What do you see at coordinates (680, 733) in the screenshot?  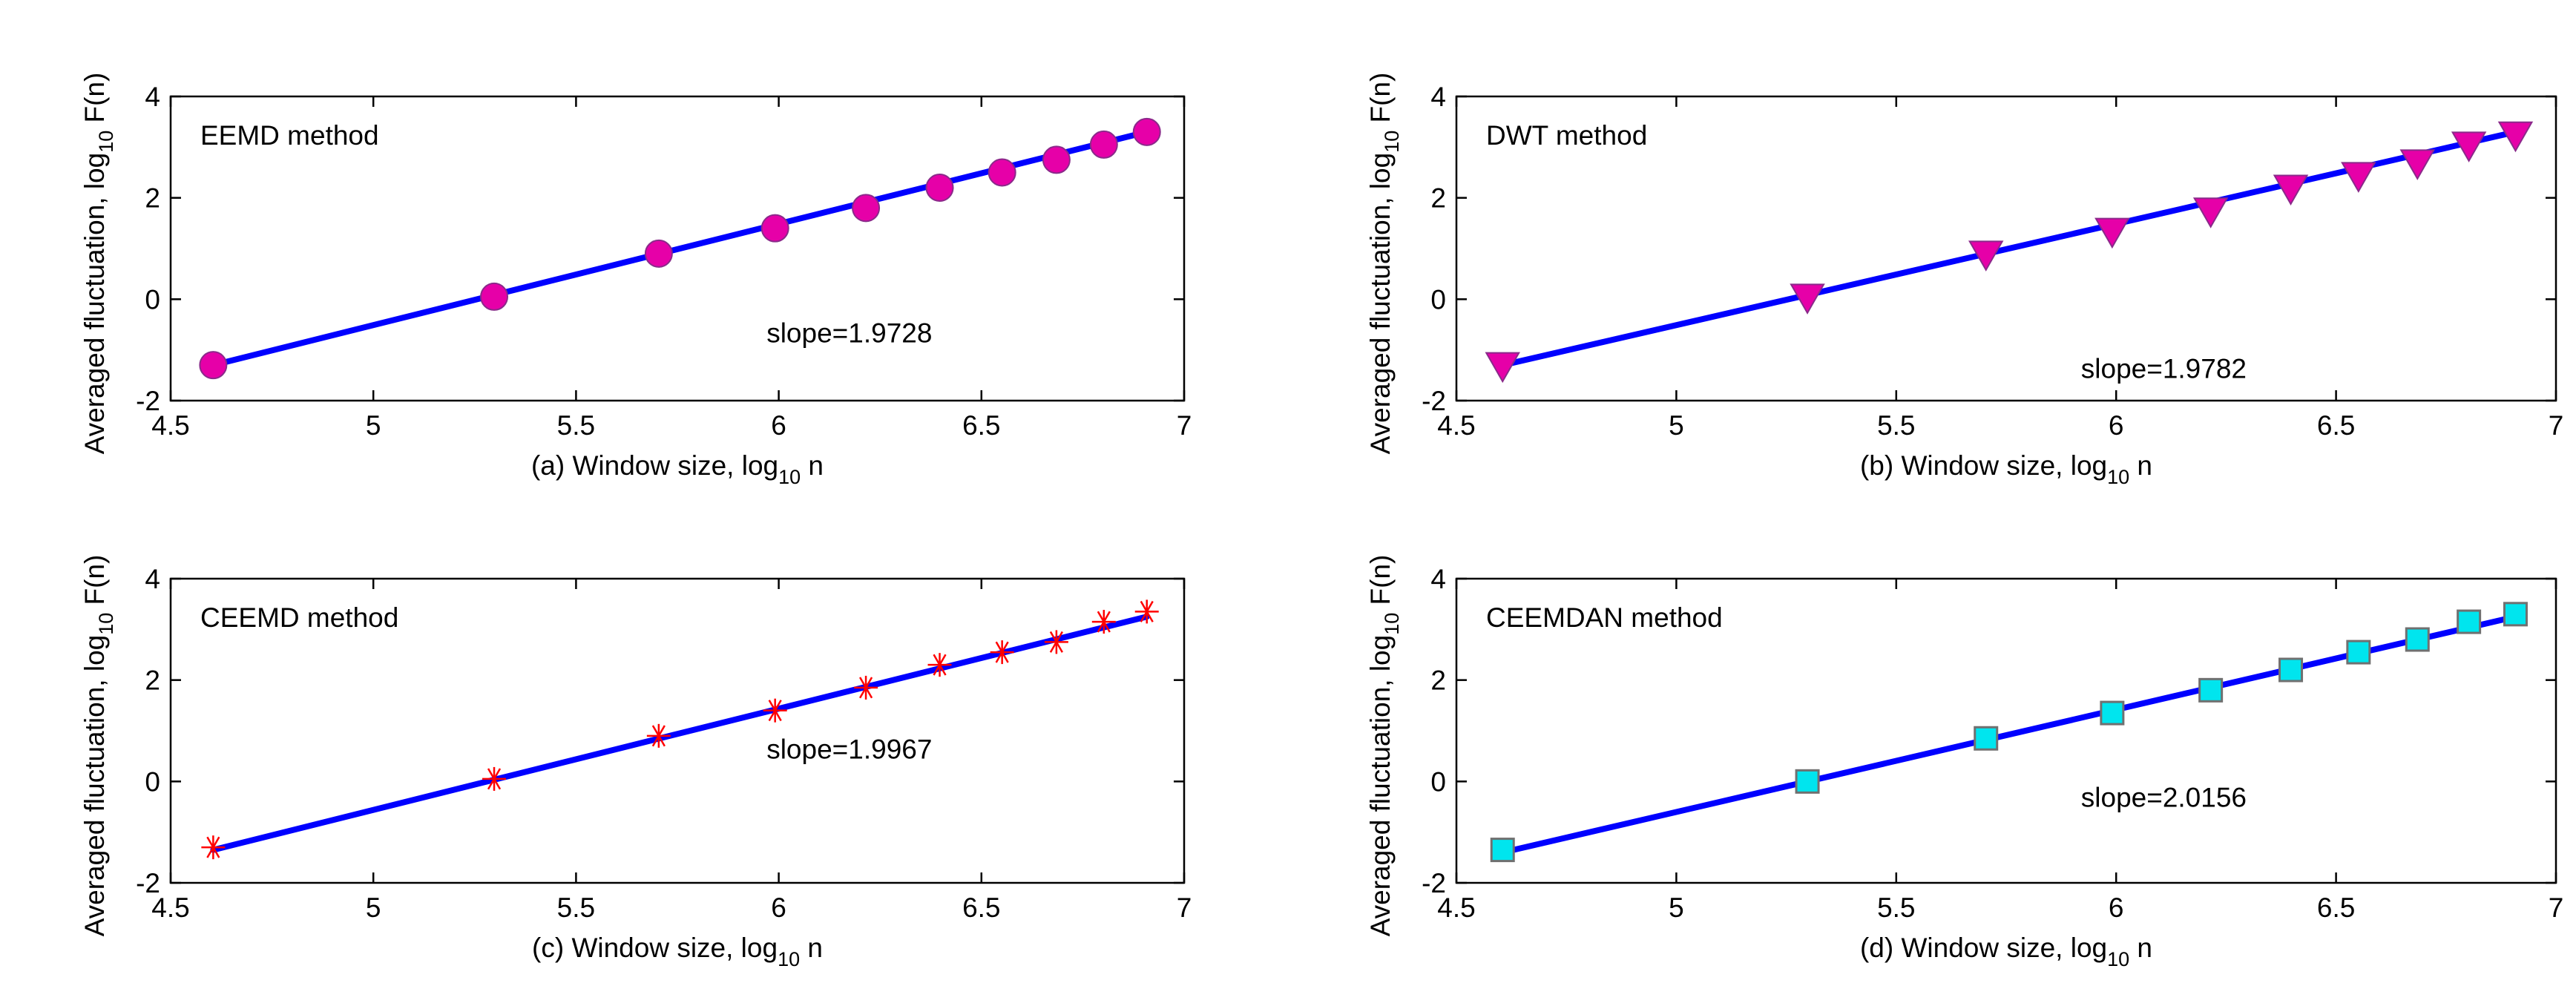 I see `fit-line` at bounding box center [680, 733].